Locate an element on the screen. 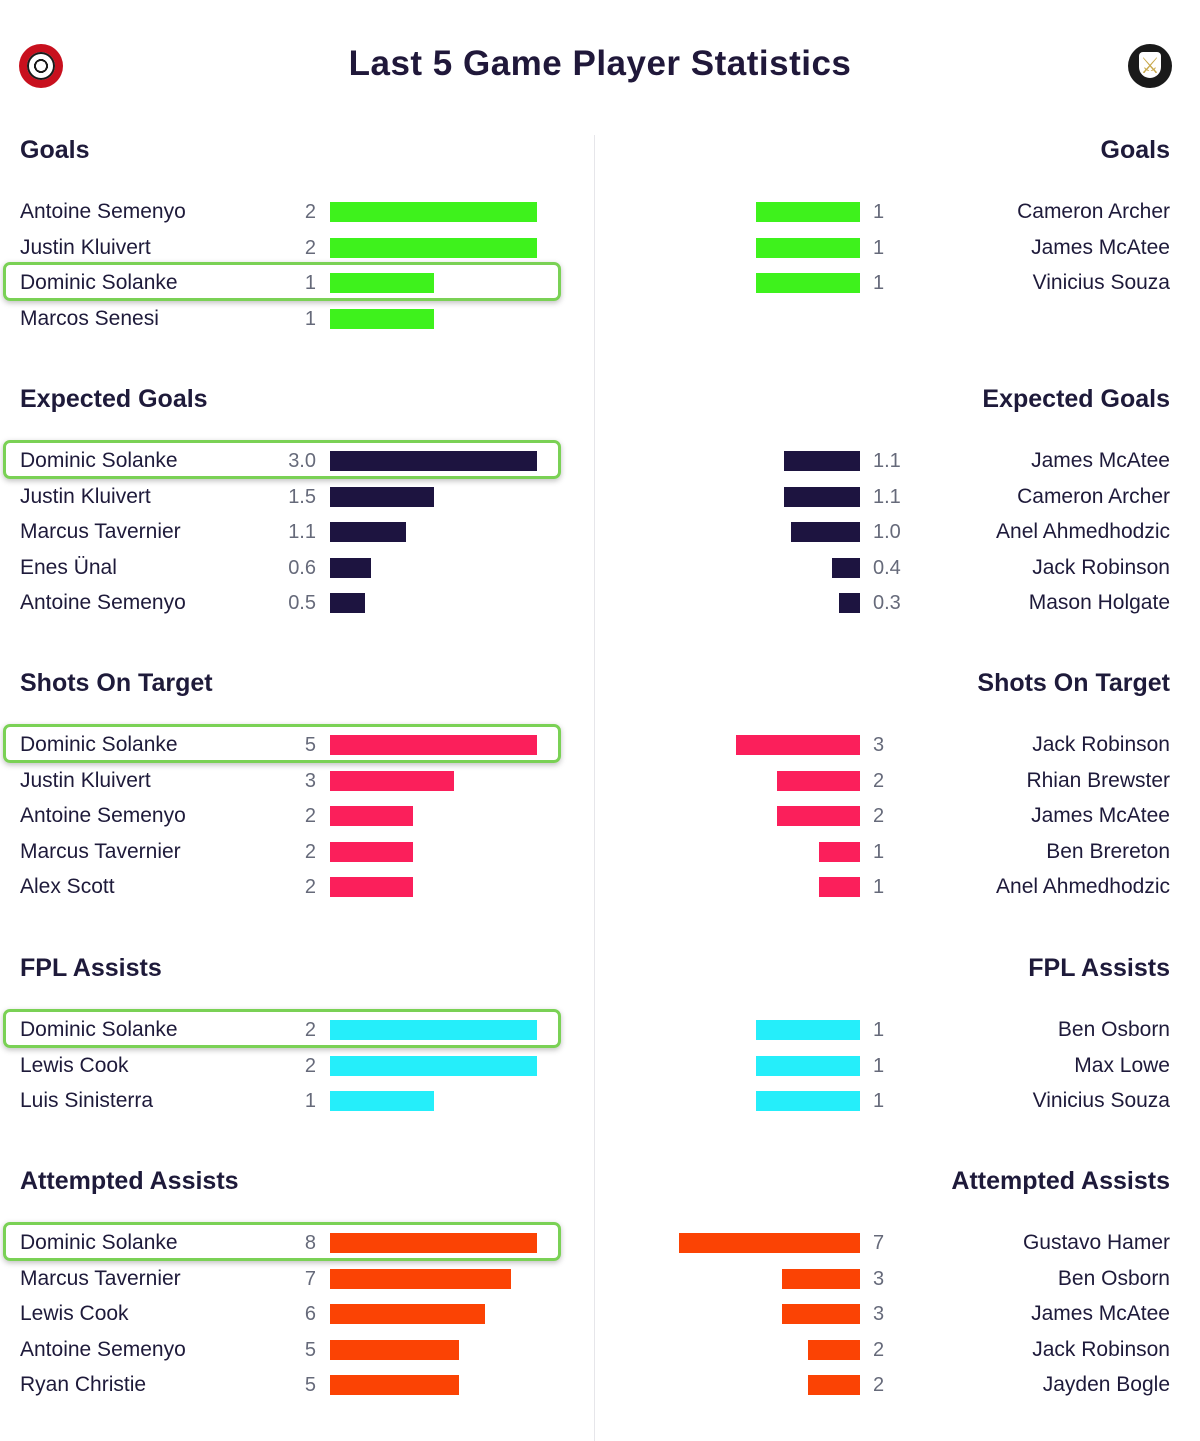 This screenshot has height=1441, width=1200. stat-value-label: 0.3 is located at coordinates (887, 603).